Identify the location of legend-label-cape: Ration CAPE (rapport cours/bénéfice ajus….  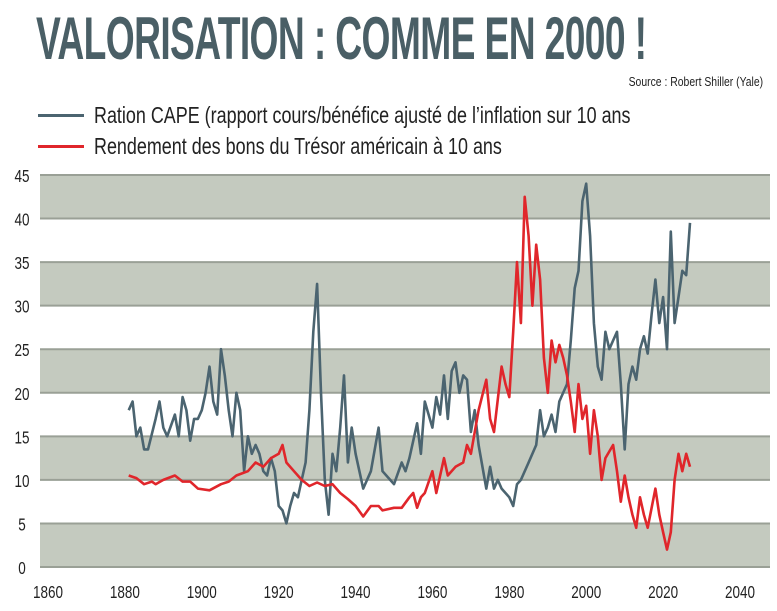
(362, 115).